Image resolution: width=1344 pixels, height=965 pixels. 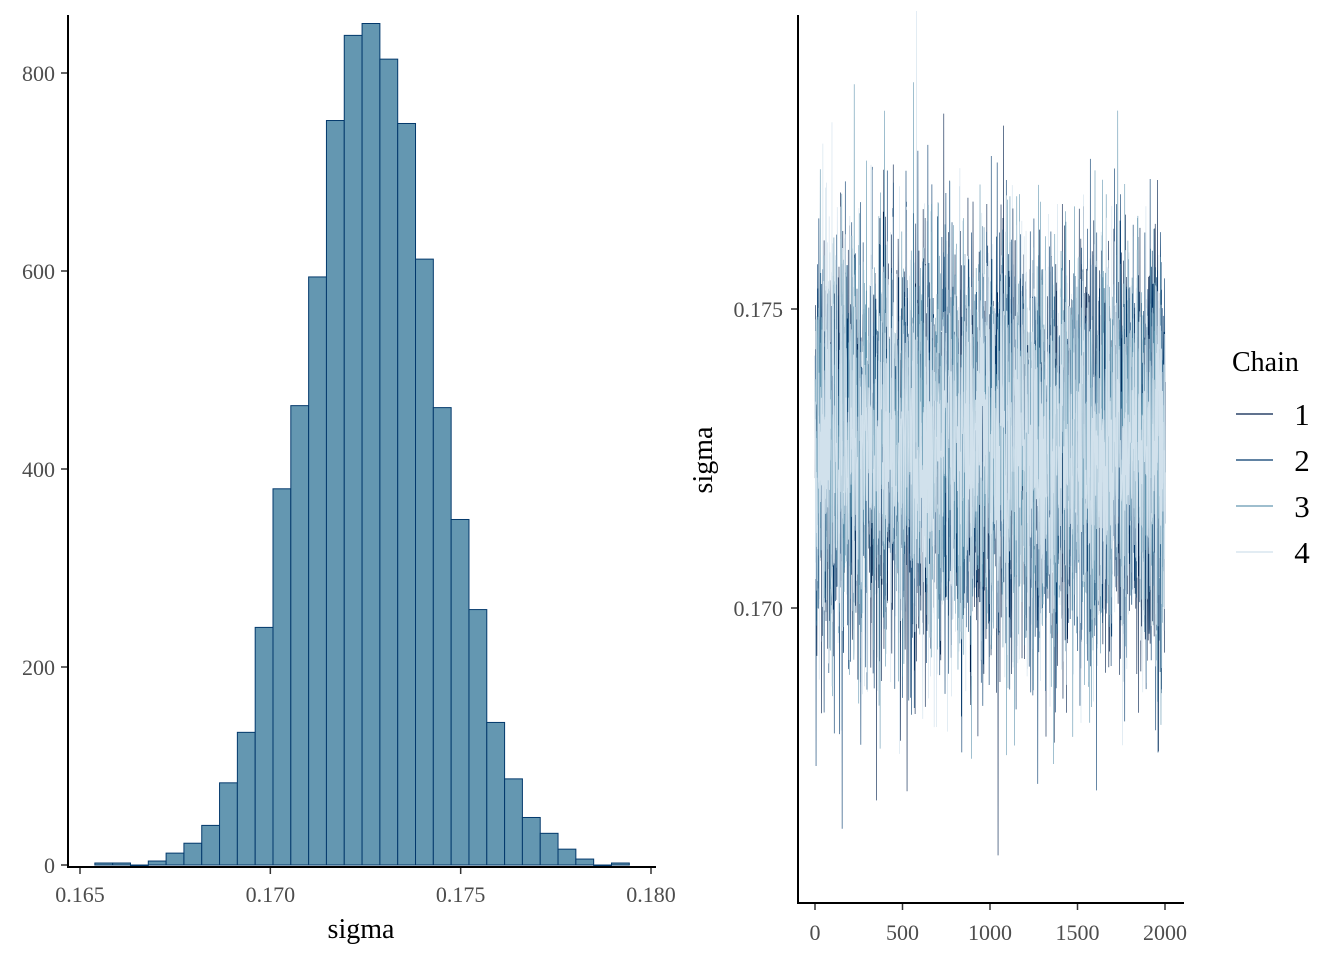 I want to click on trace-x-ticks: 0 500 1000 1500 2000, so click(x=998, y=924).